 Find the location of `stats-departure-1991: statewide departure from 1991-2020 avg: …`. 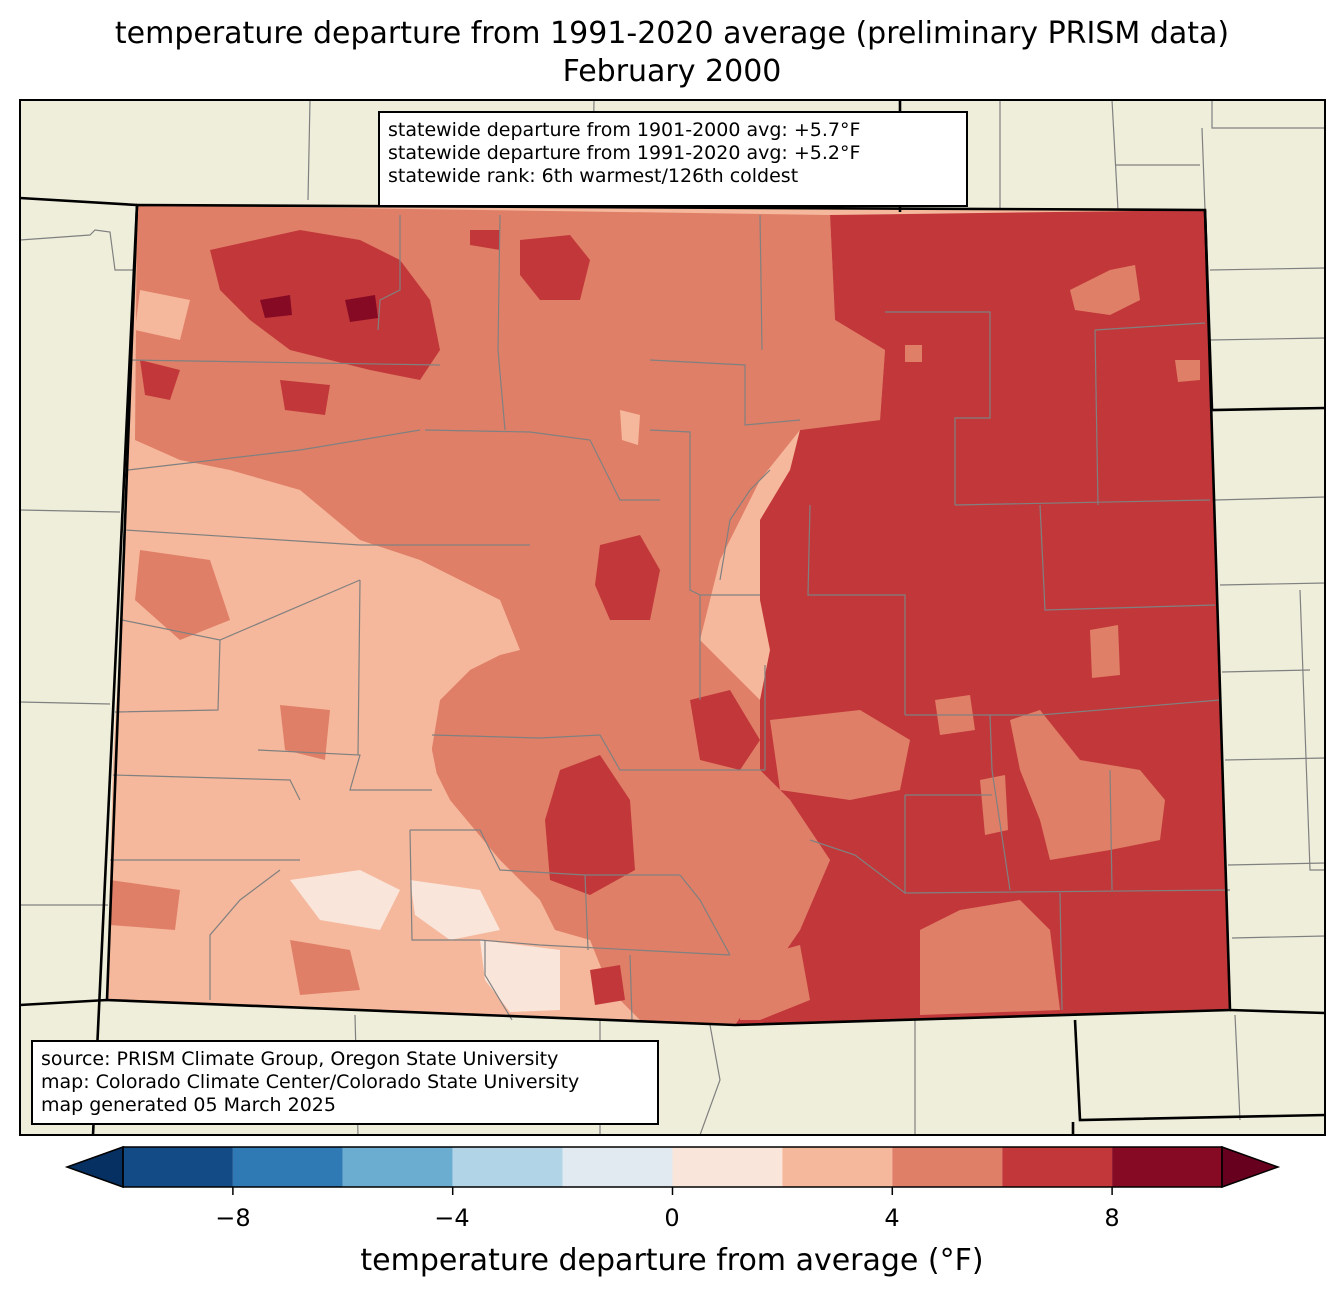

stats-departure-1991: statewide departure from 1991-2020 avg: … is located at coordinates (624, 153).